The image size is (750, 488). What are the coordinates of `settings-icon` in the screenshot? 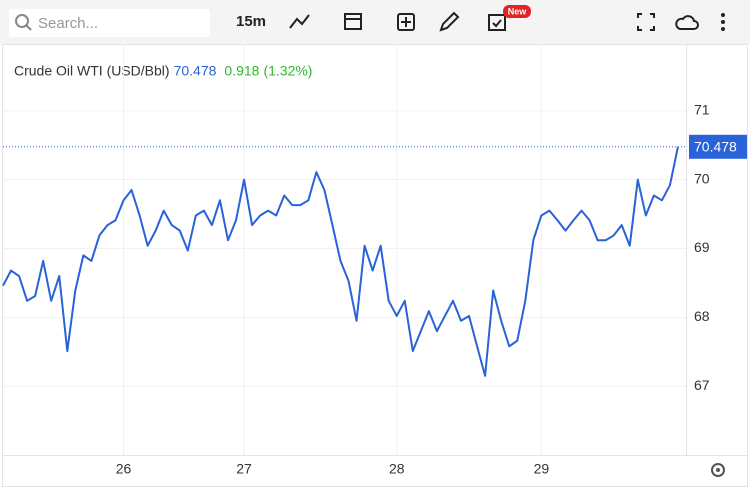 It's located at (718, 470).